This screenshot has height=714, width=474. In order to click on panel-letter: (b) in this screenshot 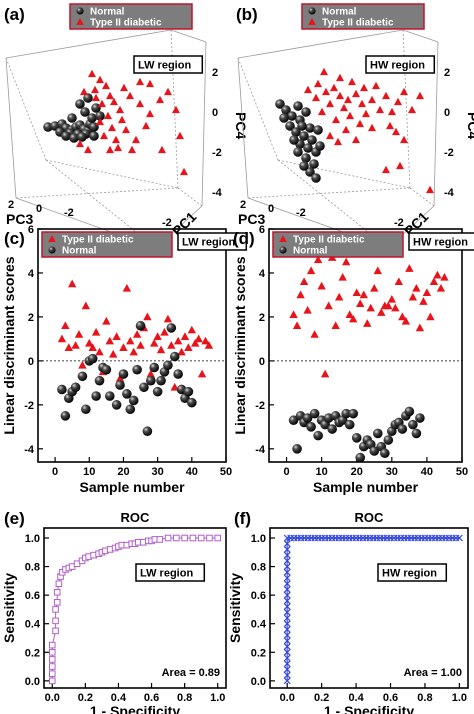, I will do `click(247, 14)`.